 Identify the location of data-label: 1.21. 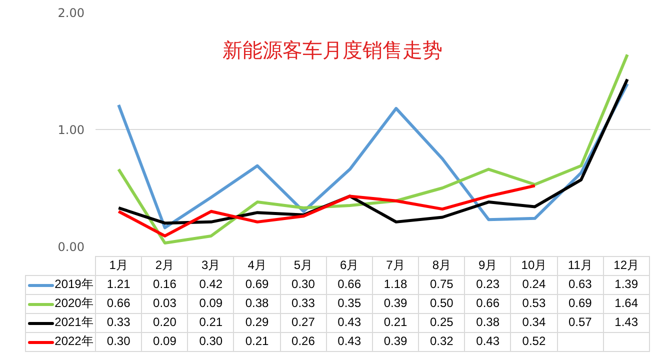
(119, 285).